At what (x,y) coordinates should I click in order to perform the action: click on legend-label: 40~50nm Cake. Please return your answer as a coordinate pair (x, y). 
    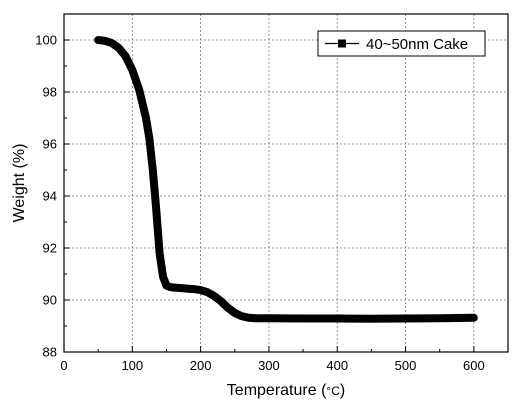
    Looking at the image, I should click on (417, 44).